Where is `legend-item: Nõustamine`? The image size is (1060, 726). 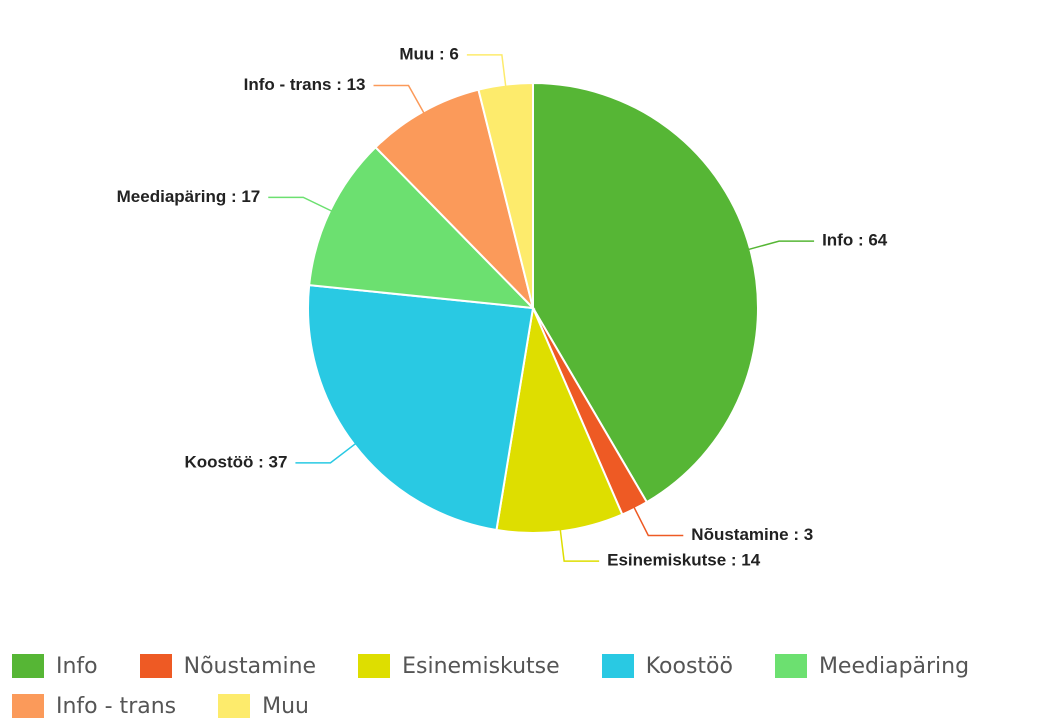
legend-item: Nõustamine is located at coordinates (228, 666).